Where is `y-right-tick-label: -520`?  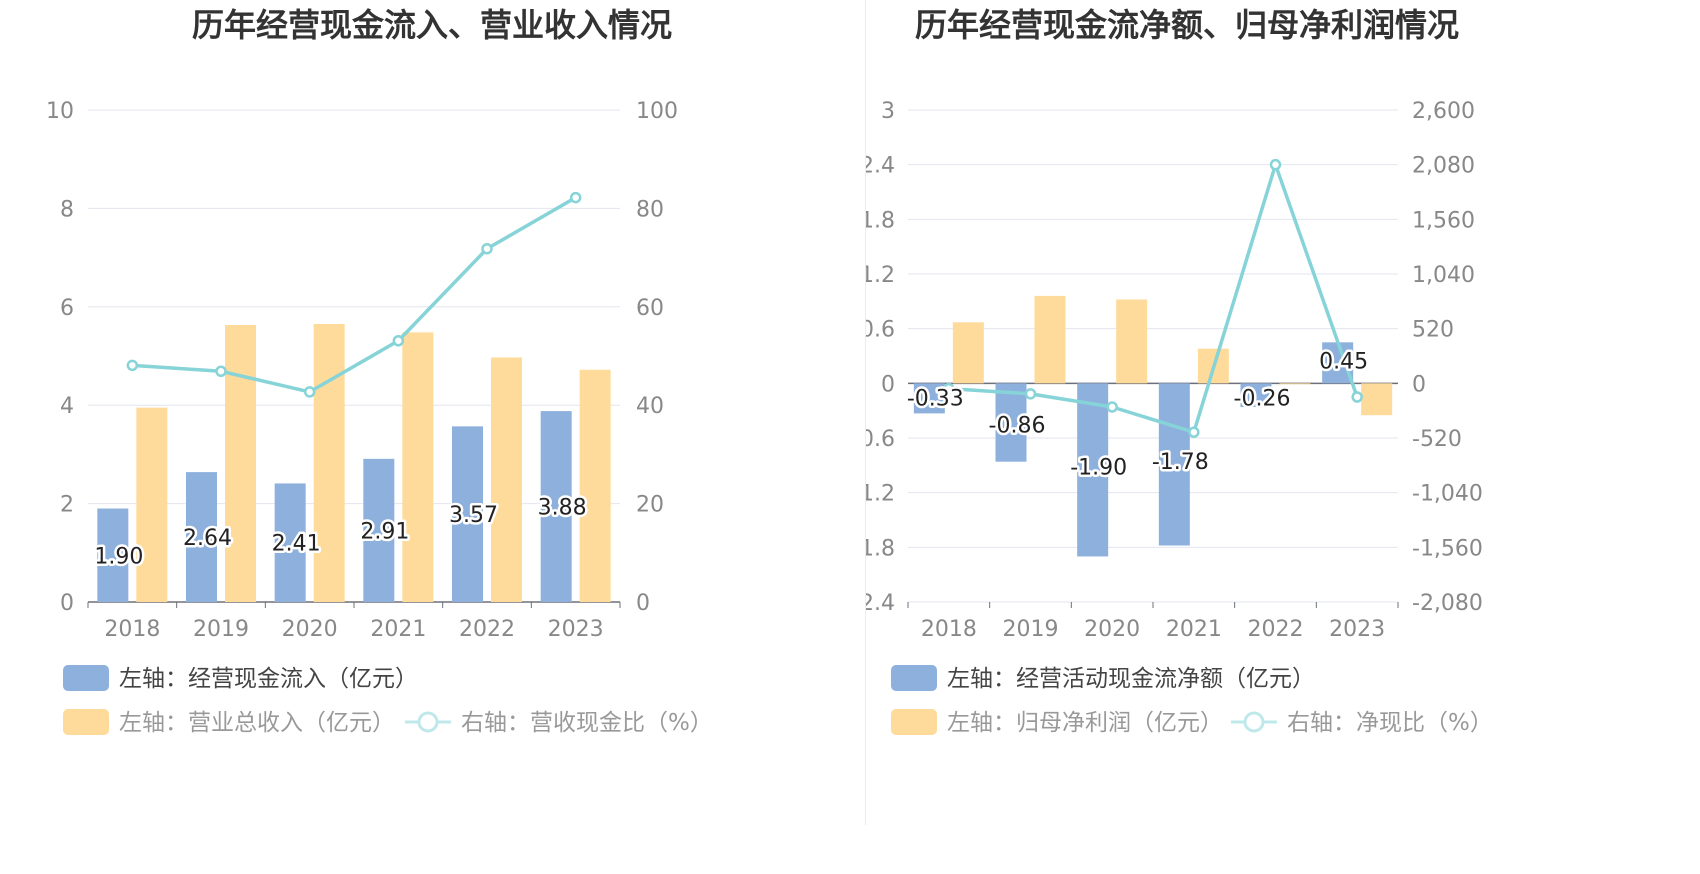
y-right-tick-label: -520 is located at coordinates (1437, 439).